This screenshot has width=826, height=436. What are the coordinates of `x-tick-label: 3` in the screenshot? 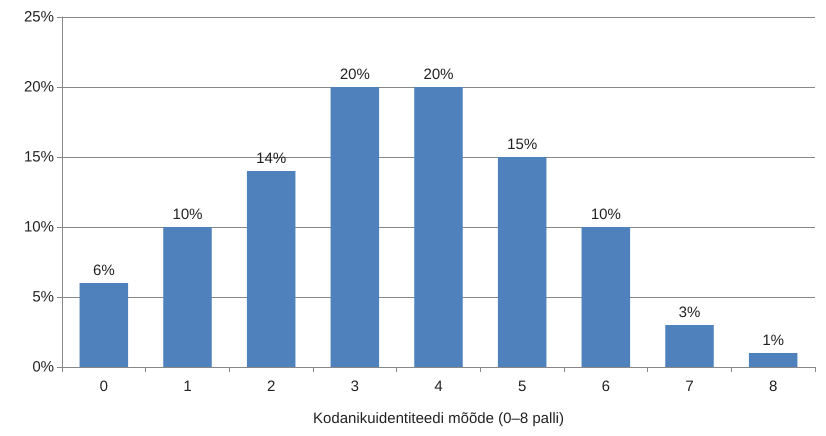 It's located at (355, 386).